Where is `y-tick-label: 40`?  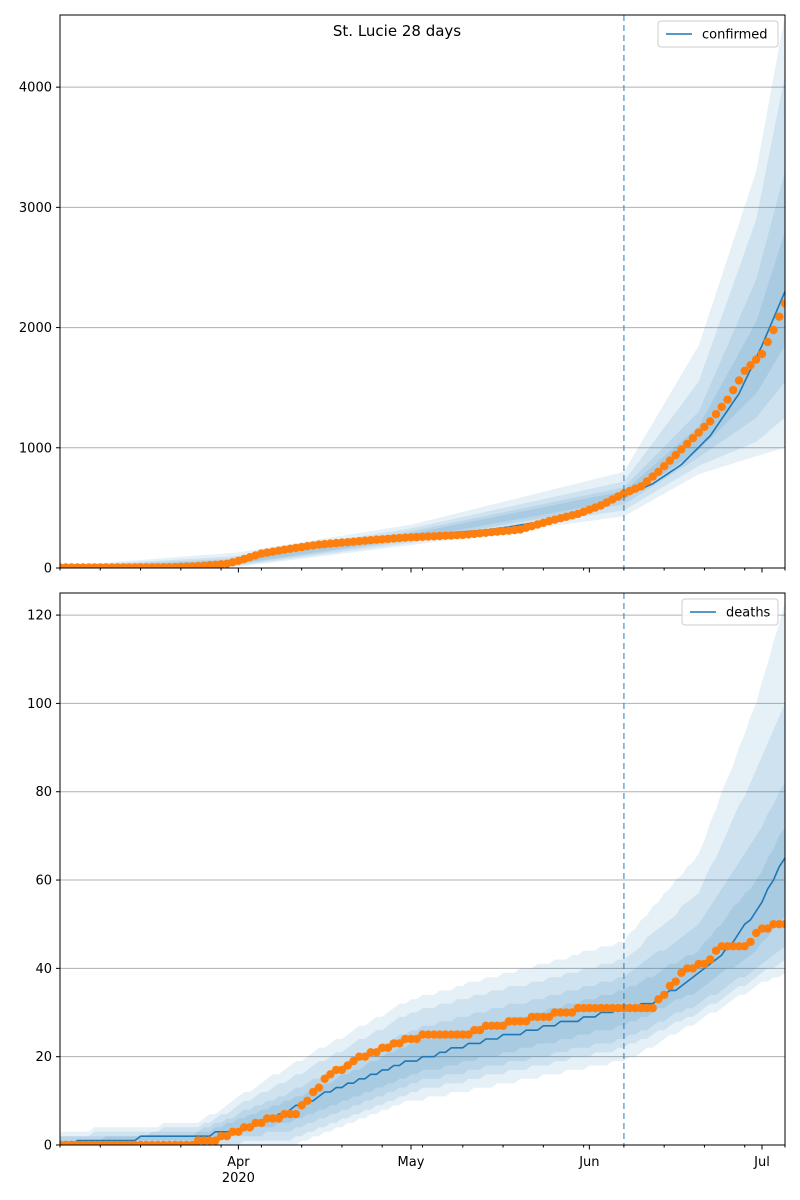
y-tick-label: 40 is located at coordinates (43, 969).